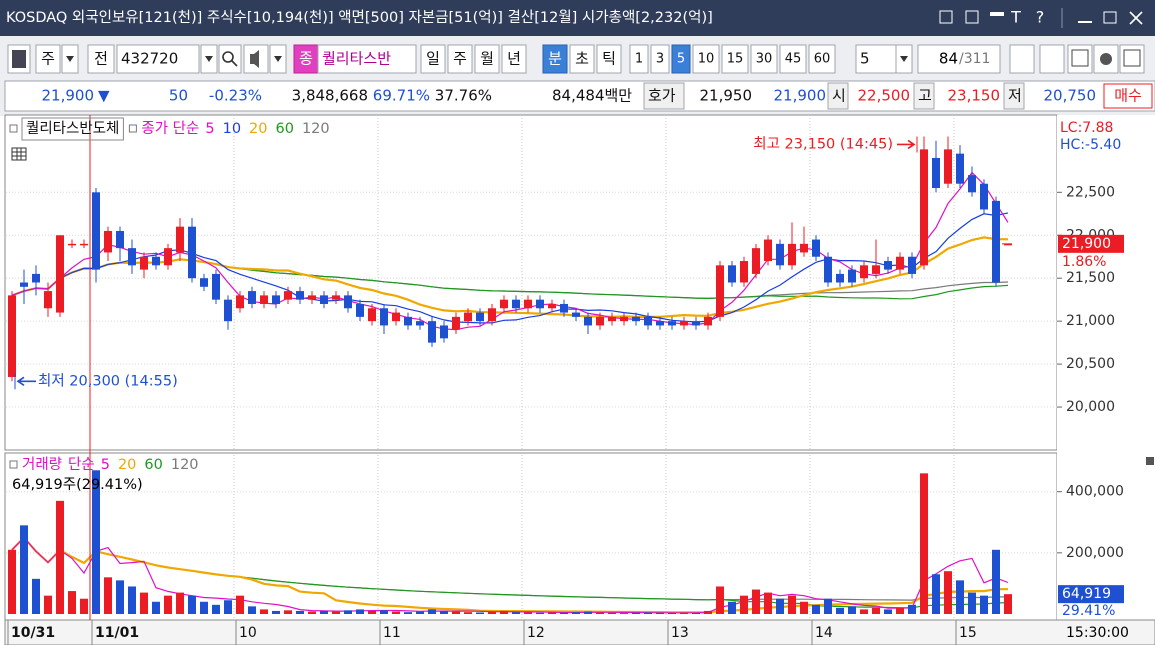 Image resolution: width=1155 pixels, height=645 pixels. What do you see at coordinates (838, 96) in the screenshot?
I see `quote-label-box` at bounding box center [838, 96].